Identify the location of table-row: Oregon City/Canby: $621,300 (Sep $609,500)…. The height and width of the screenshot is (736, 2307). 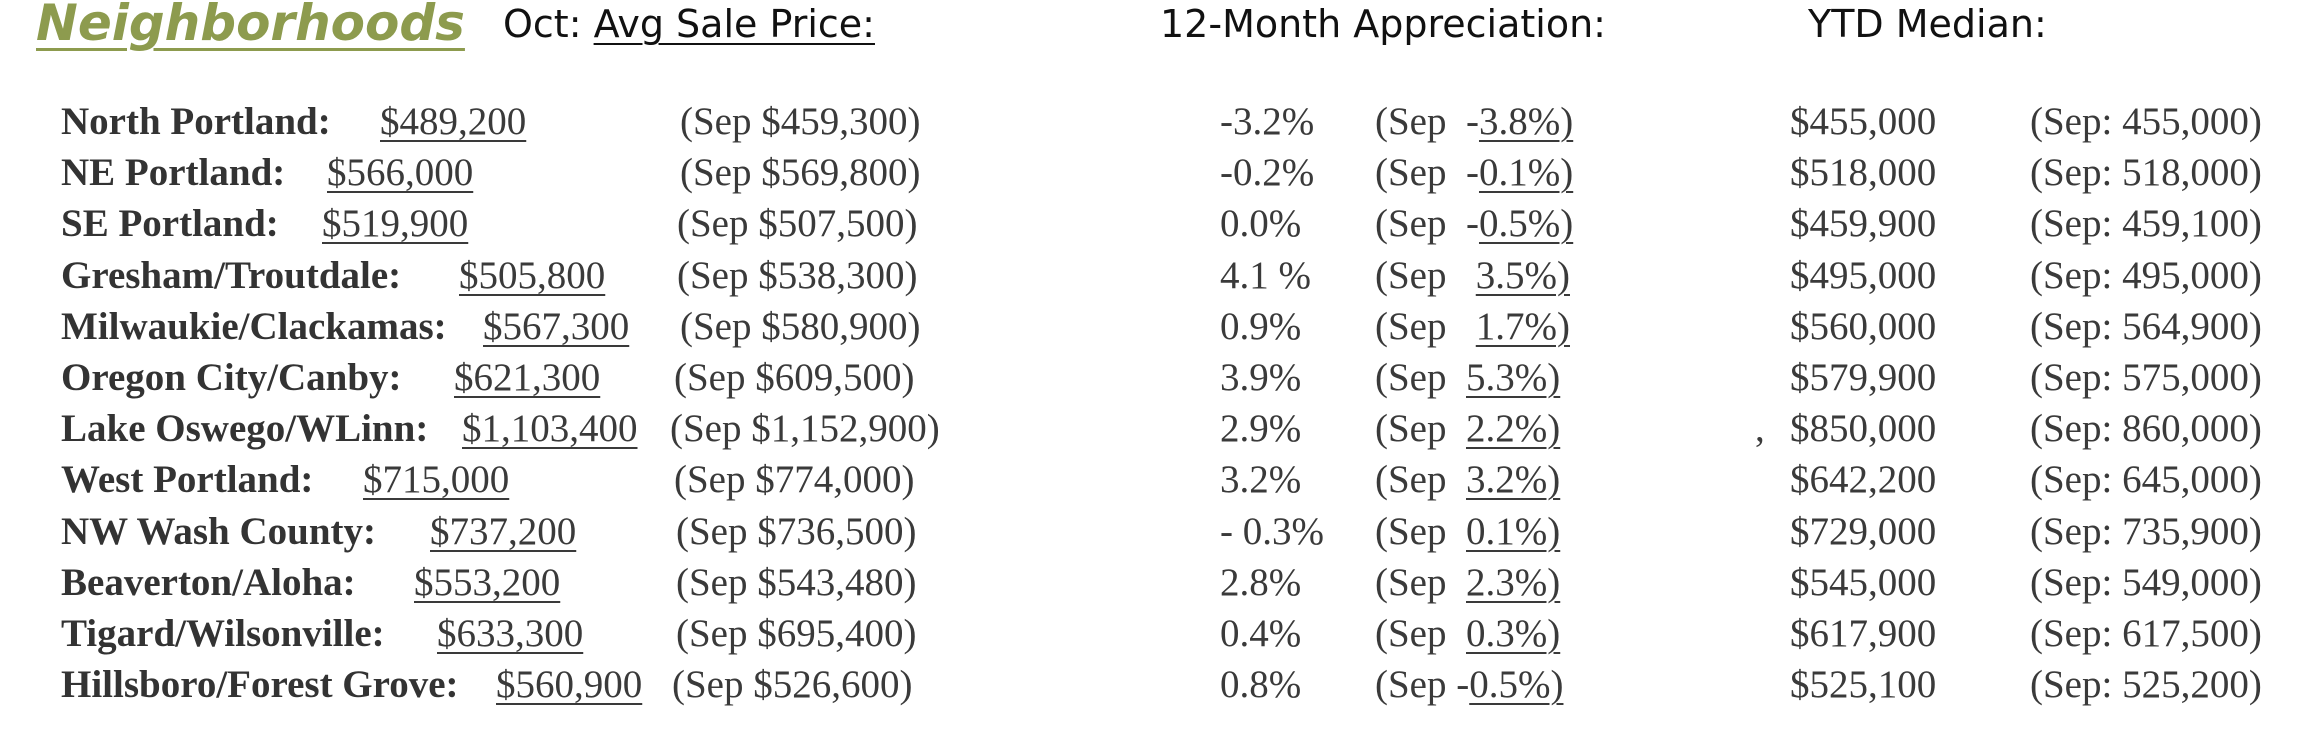
(1153, 380).